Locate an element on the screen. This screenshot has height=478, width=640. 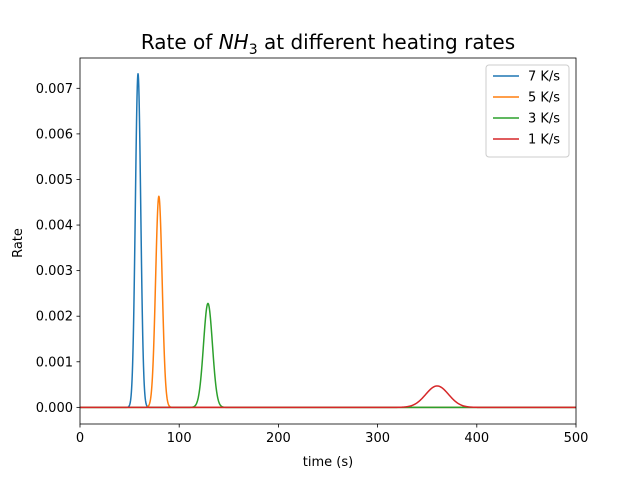
x-tick-label: 100 is located at coordinates (179, 438).